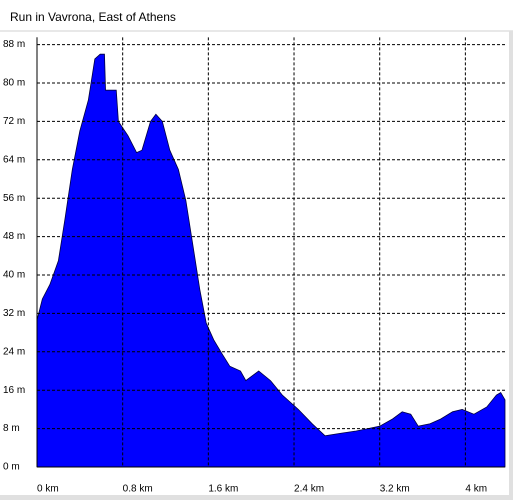 The width and height of the screenshot is (513, 500). What do you see at coordinates (14, 198) in the screenshot?
I see `y-tick-label: 56 m` at bounding box center [14, 198].